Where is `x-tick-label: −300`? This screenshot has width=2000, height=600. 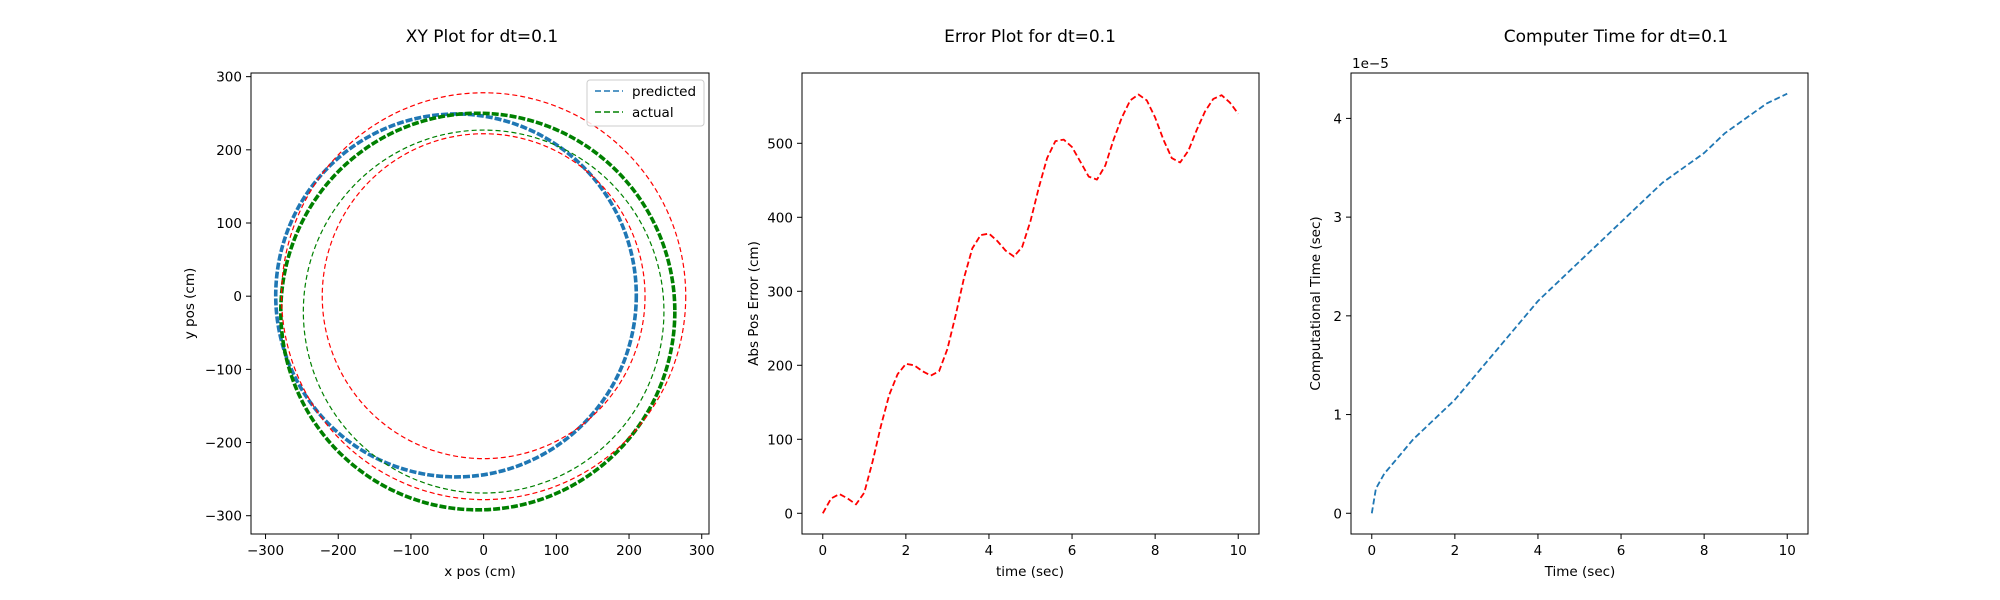 x-tick-label: −300 is located at coordinates (265, 551).